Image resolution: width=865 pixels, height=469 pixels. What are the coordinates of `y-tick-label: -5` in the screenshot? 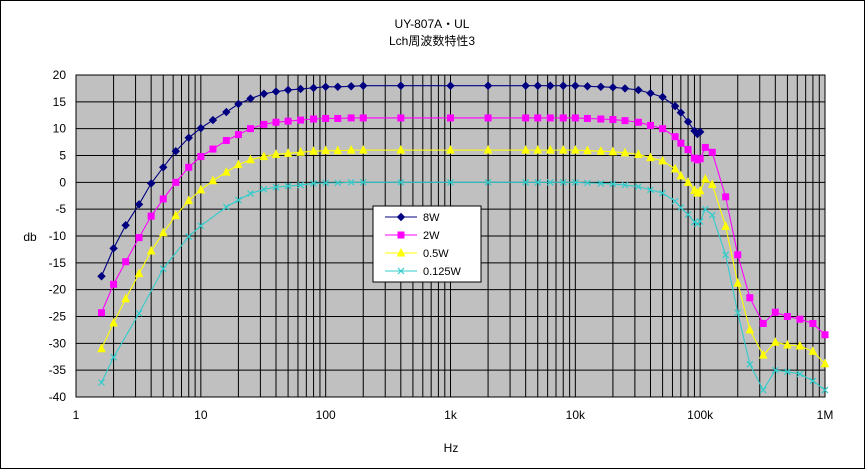 It's located at (60, 209).